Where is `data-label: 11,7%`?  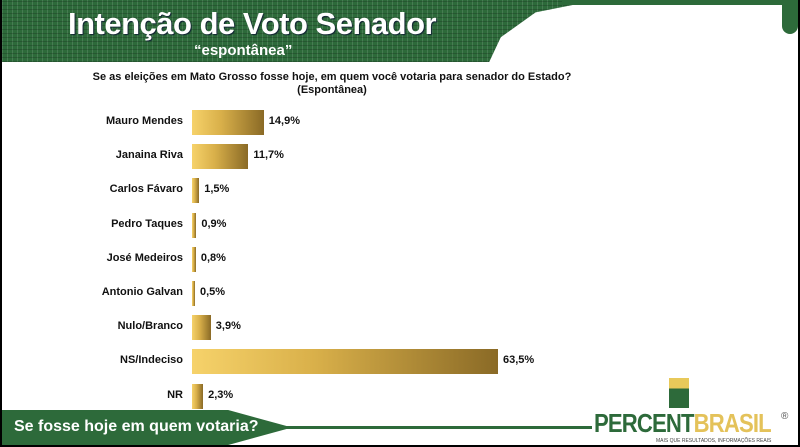
data-label: 11,7% is located at coordinates (268, 155).